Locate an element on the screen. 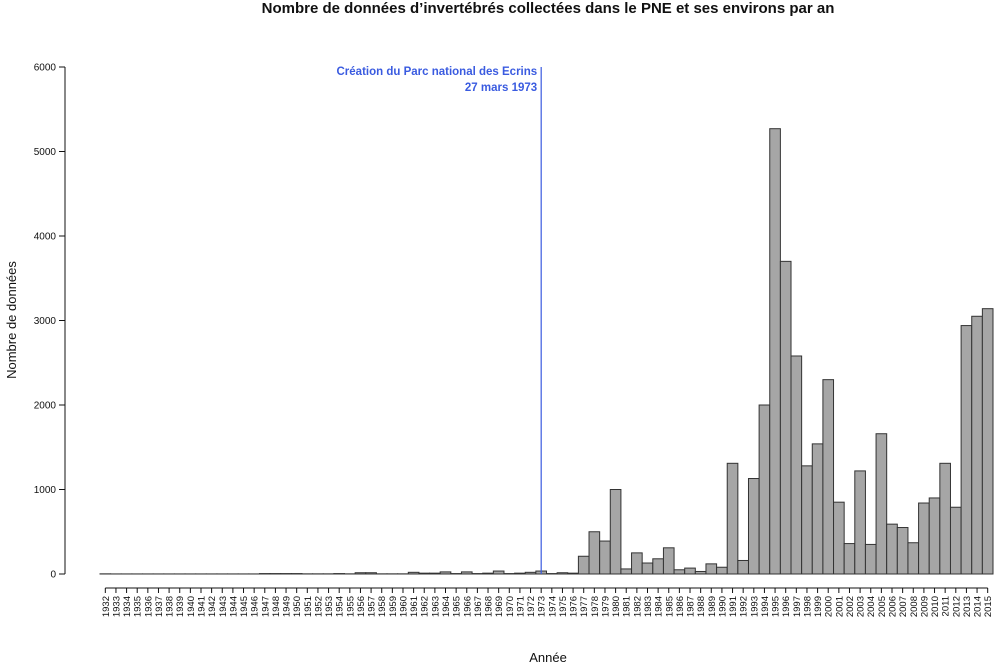 The width and height of the screenshot is (999, 668). x-tick-label: 2010 is located at coordinates (935, 606).